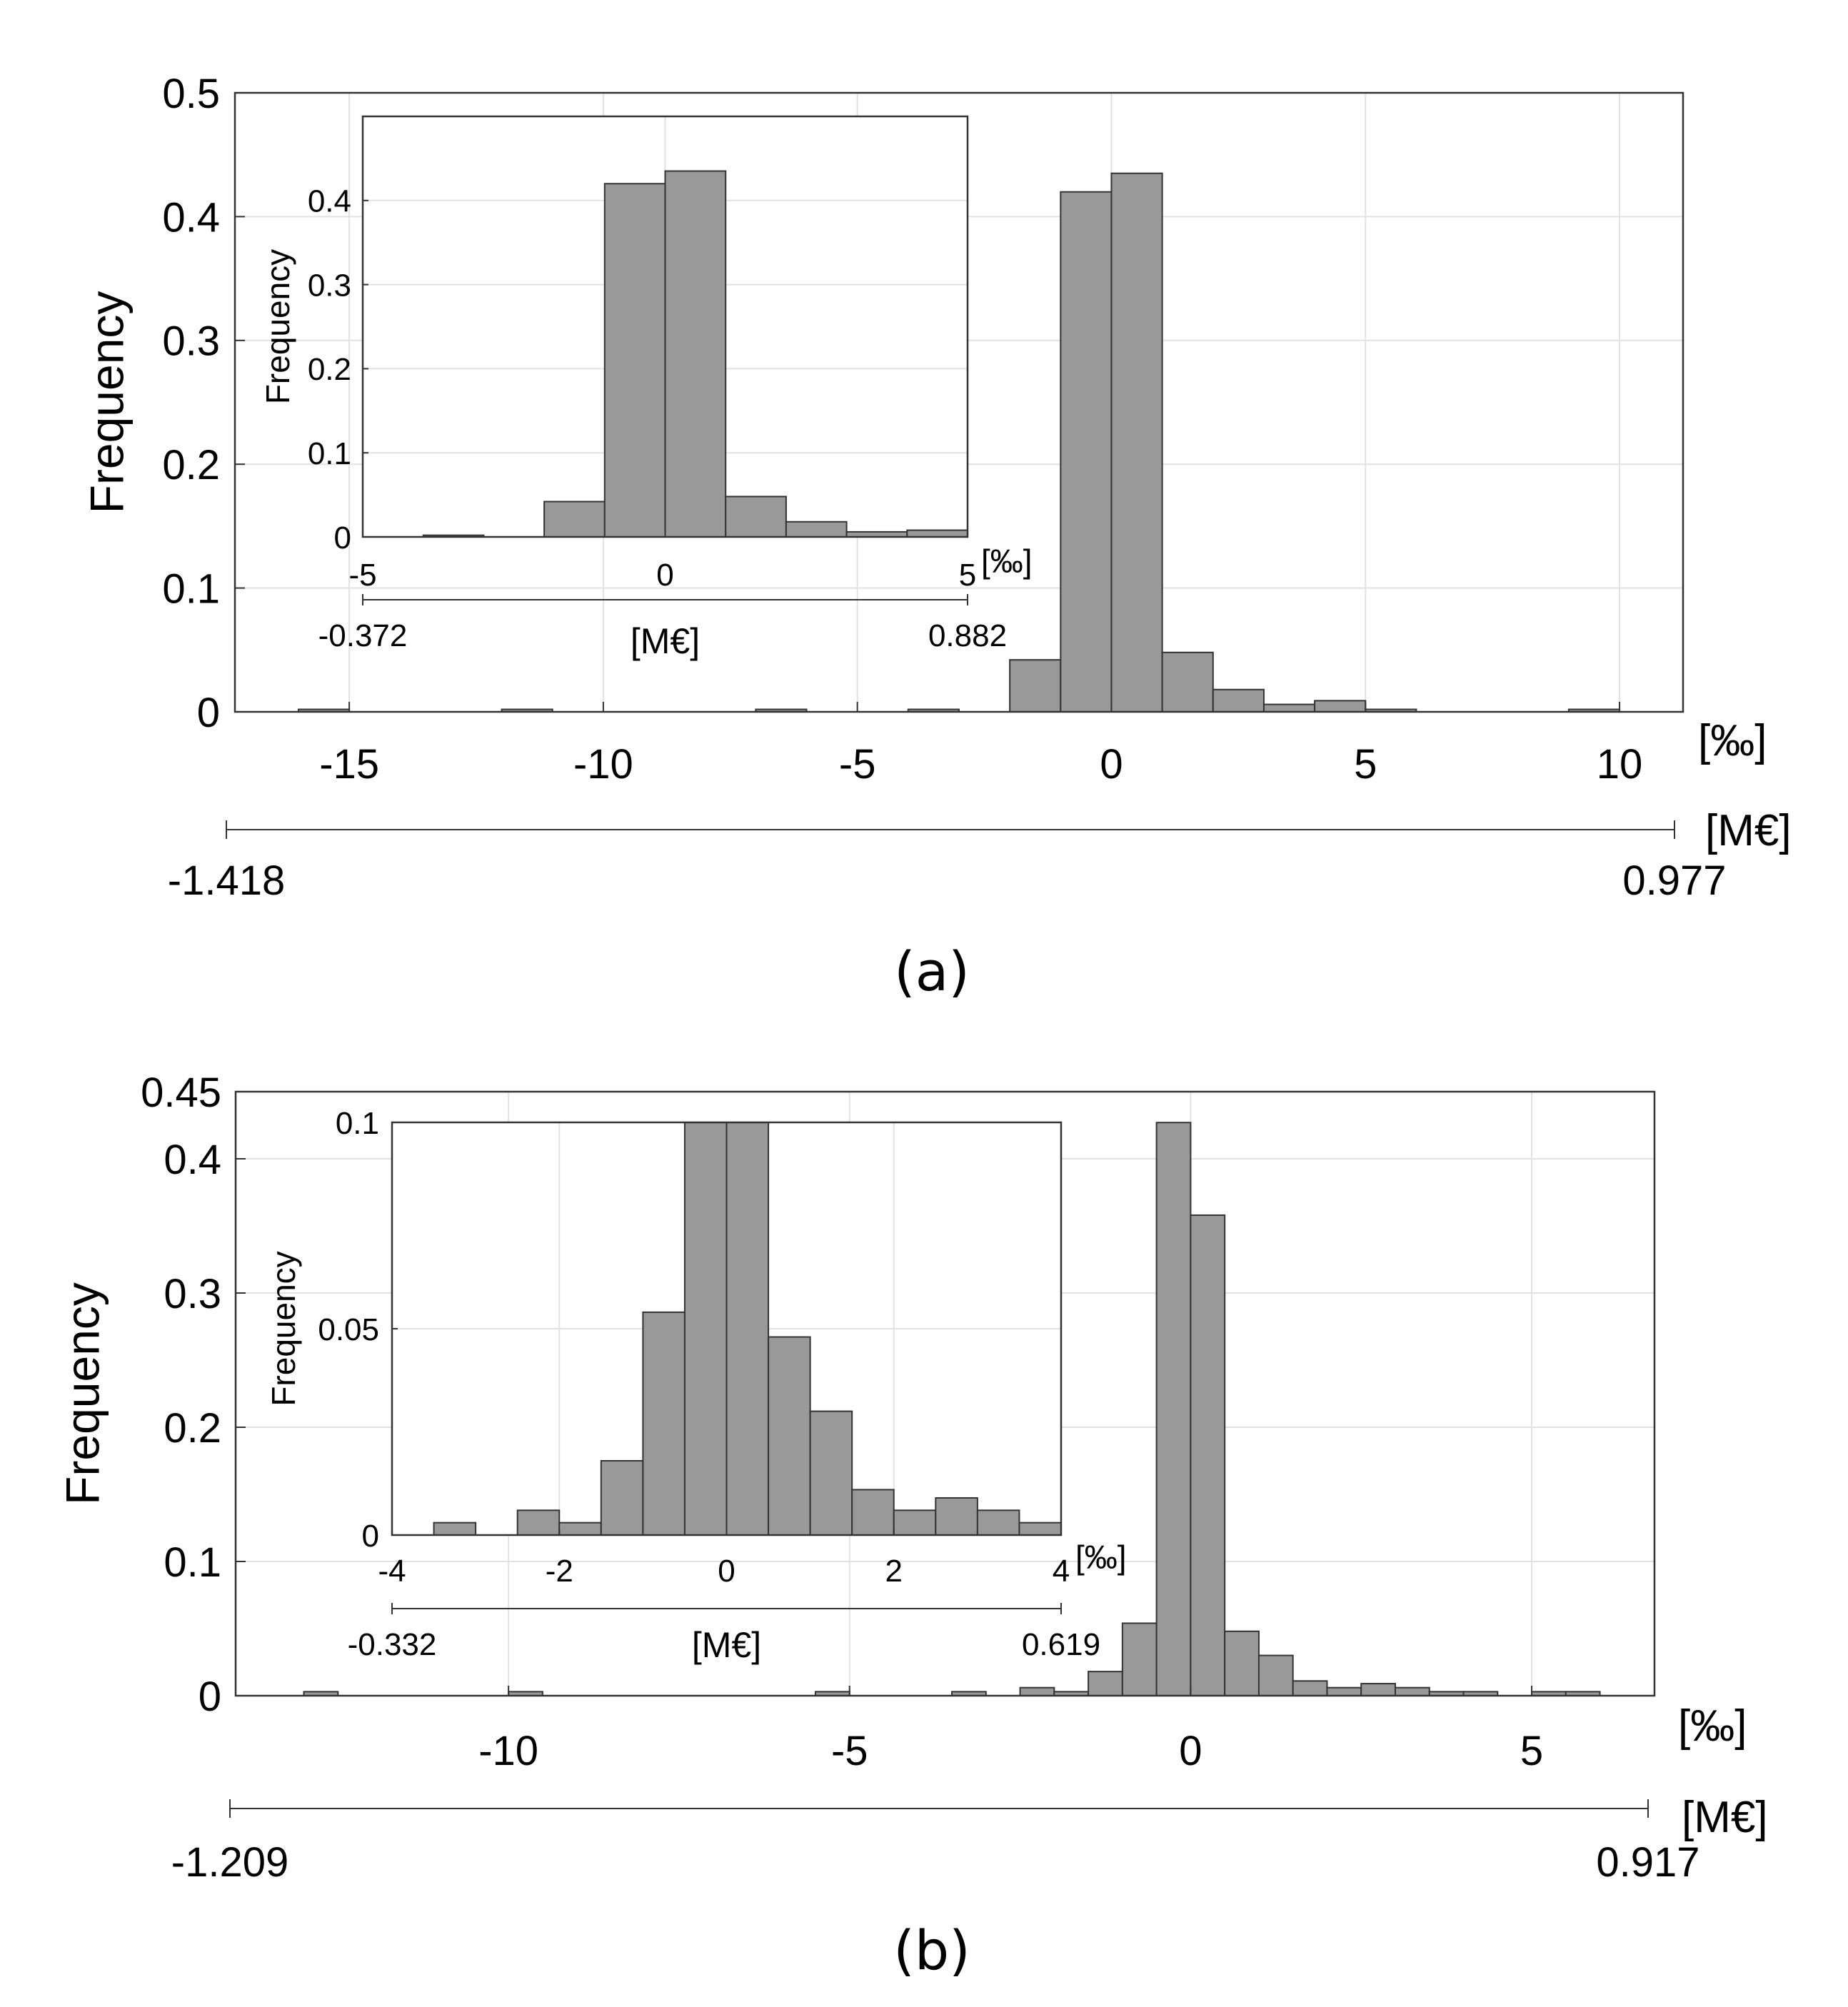 This screenshot has height=2007, width=1848. Describe the element at coordinates (1190, 1751) in the screenshot. I see `panel-b-x-tick-label: 0` at that location.